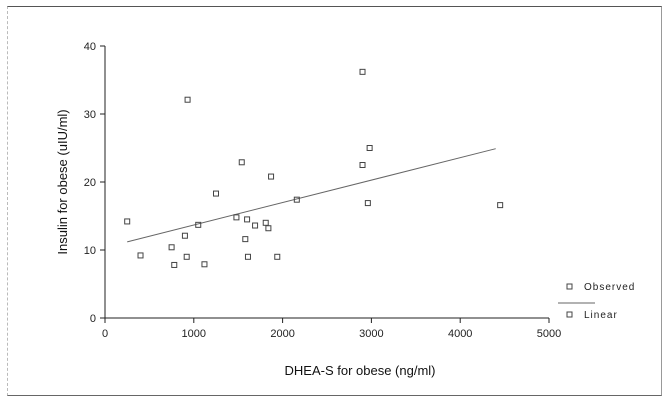 Image resolution: width=671 pixels, height=403 pixels. I want to click on y-axis-title: Insulin for obese (uIU/ml), so click(62, 181).